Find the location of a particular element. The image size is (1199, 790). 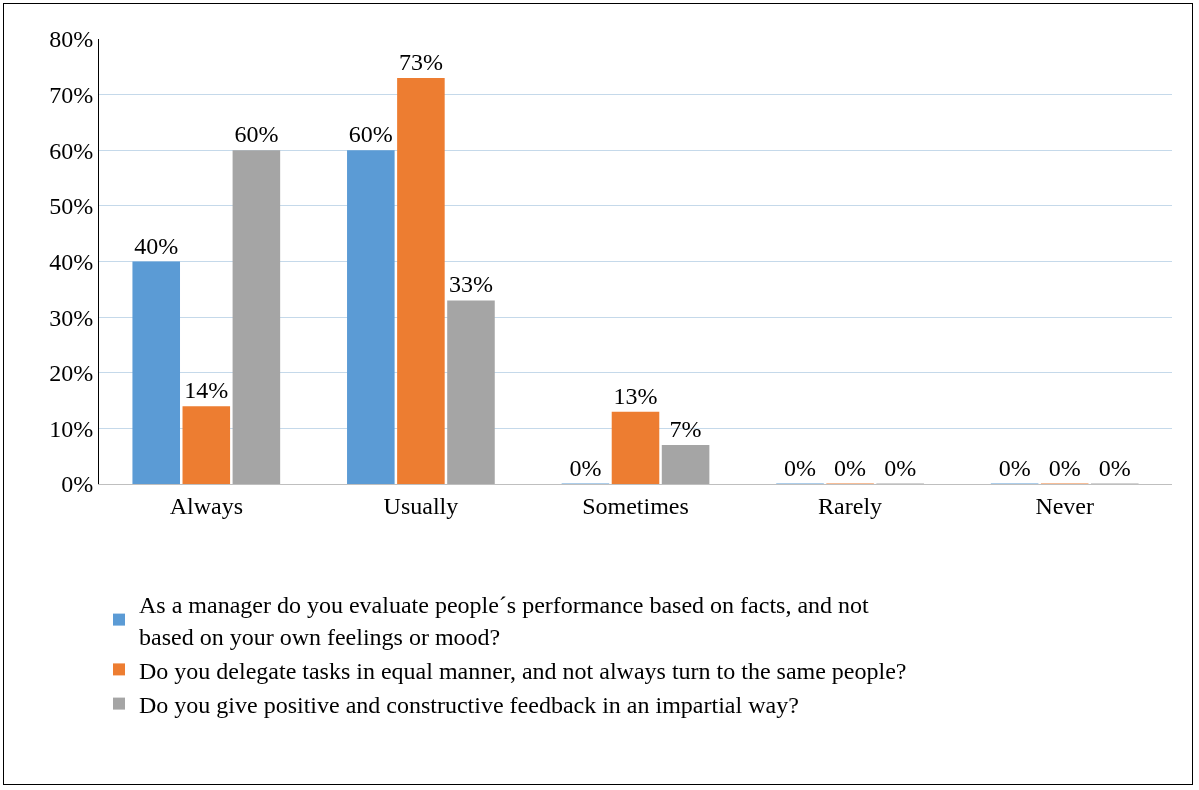

data-label: 73% is located at coordinates (420, 61).